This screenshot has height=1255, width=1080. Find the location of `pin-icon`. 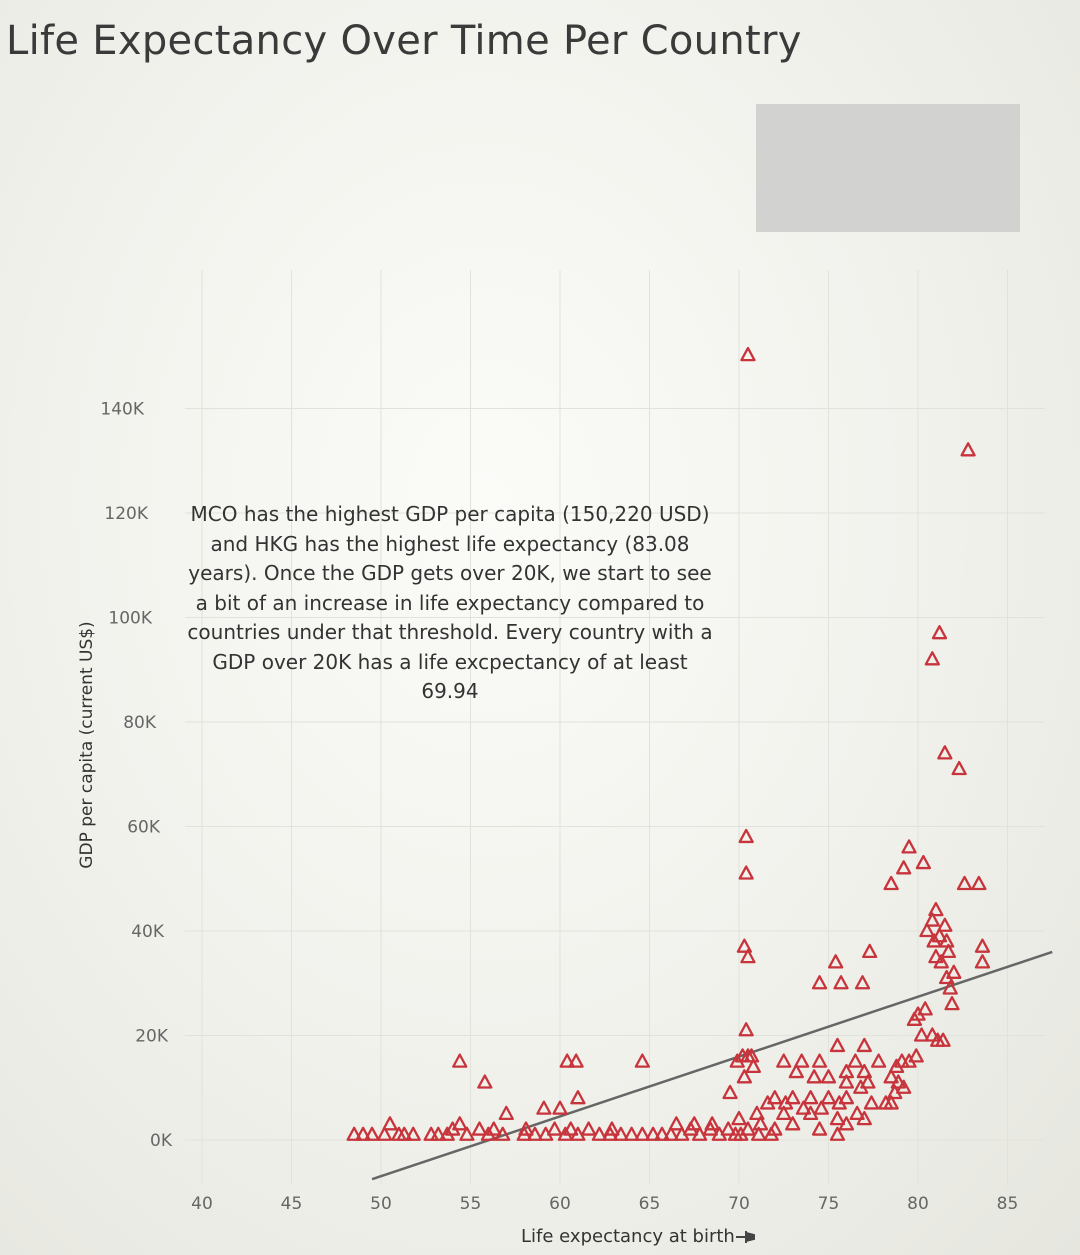

pin-icon is located at coordinates (746, 1237).